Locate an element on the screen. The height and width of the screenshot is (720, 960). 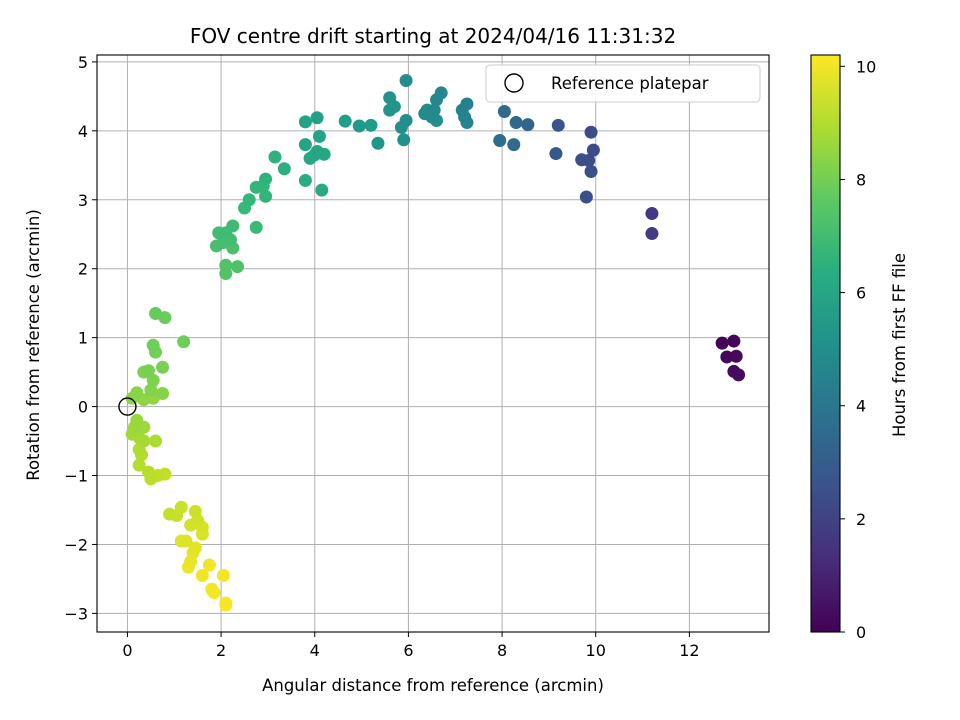
y-axis-ticks: −3 −2 −1 0 1 2 3 4 5 is located at coordinates (80, 338).